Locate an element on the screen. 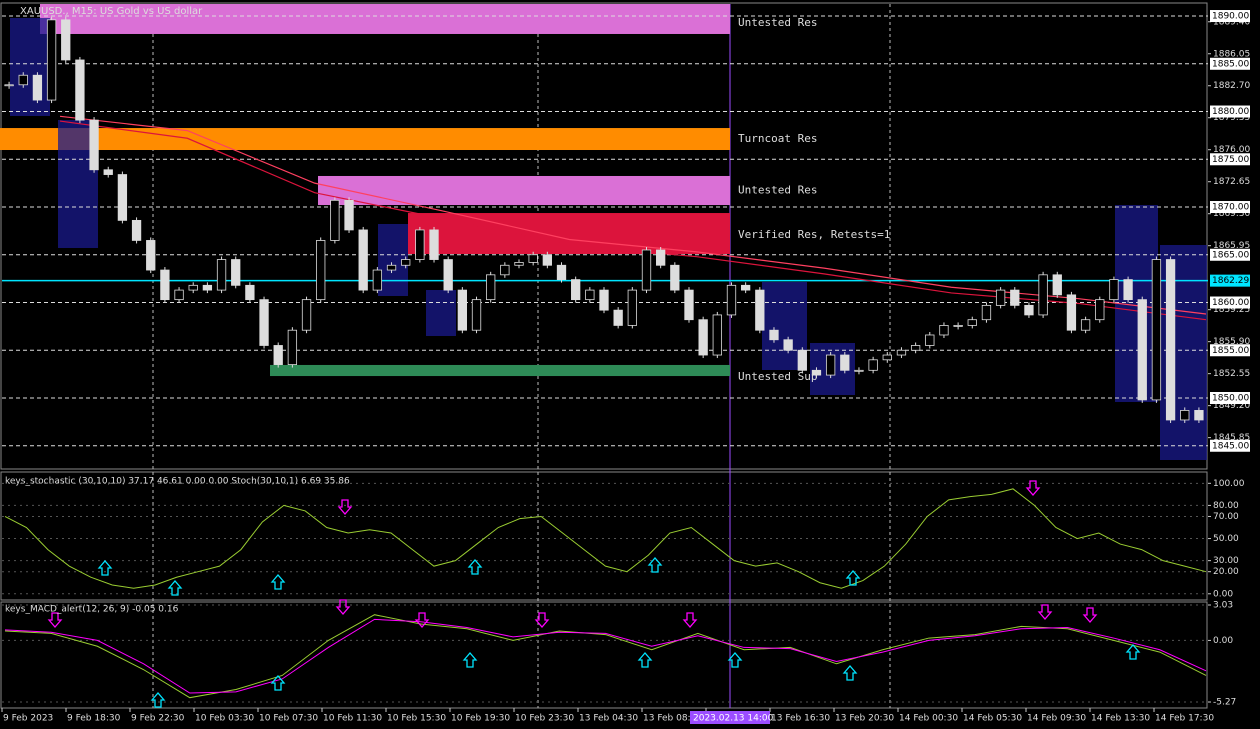 This screenshot has height=729, width=1260. x-tick-label: 10 Feb 11:30 is located at coordinates (352, 719).